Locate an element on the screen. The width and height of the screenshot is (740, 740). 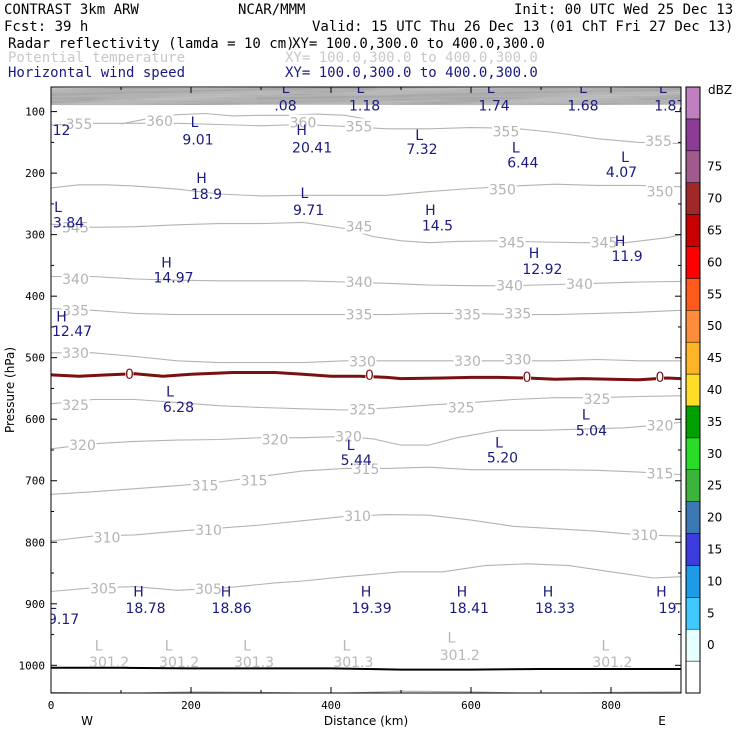
wind-label: 6.28 is located at coordinates (178, 408).